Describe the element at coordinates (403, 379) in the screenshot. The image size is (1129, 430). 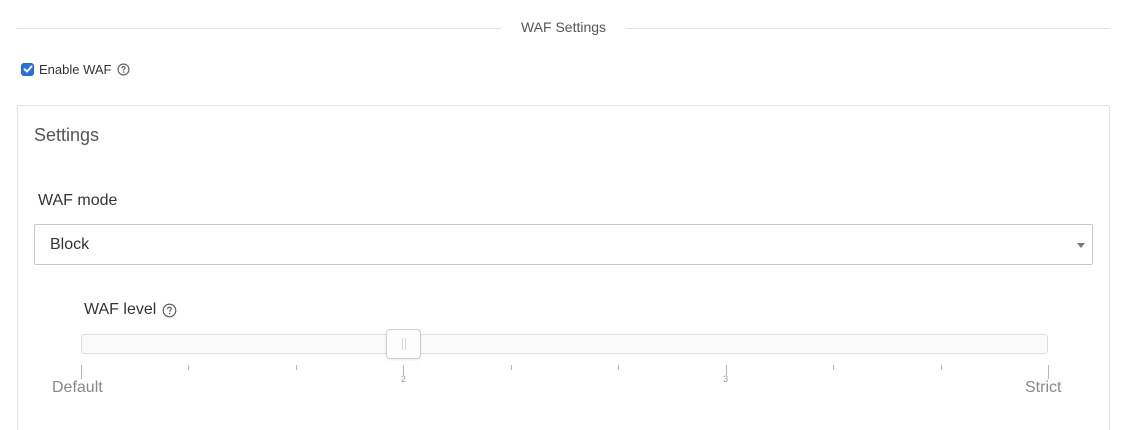
I see `tick-label-2: 2` at that location.